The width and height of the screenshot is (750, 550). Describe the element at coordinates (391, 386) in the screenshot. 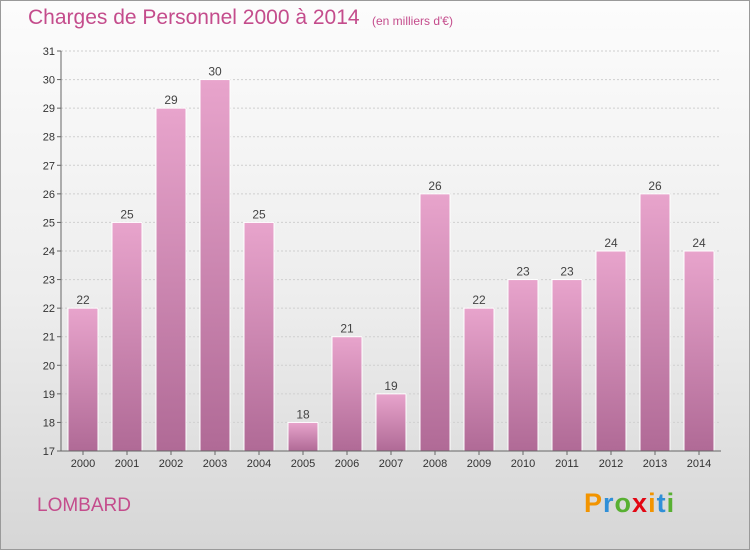

I see `data-label: 19` at that location.